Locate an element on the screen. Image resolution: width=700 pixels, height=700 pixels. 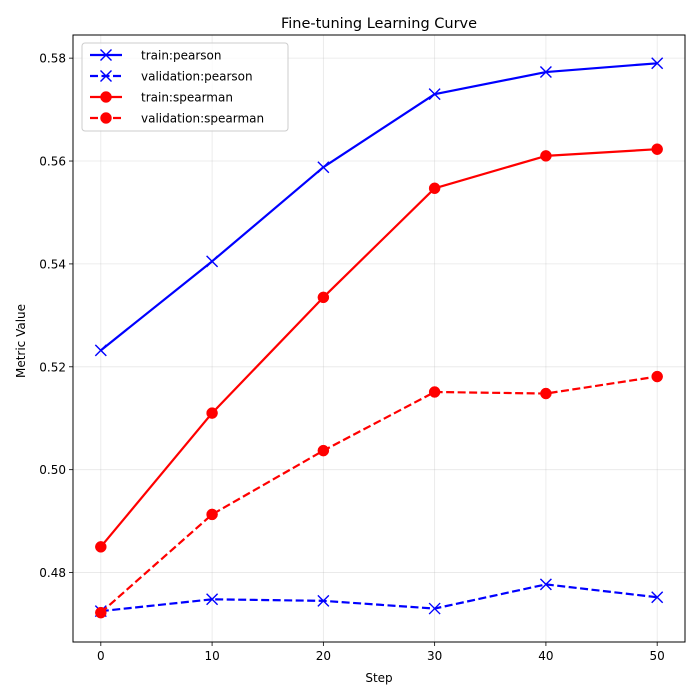
x-tick-label: 40 is located at coordinates (545, 656).